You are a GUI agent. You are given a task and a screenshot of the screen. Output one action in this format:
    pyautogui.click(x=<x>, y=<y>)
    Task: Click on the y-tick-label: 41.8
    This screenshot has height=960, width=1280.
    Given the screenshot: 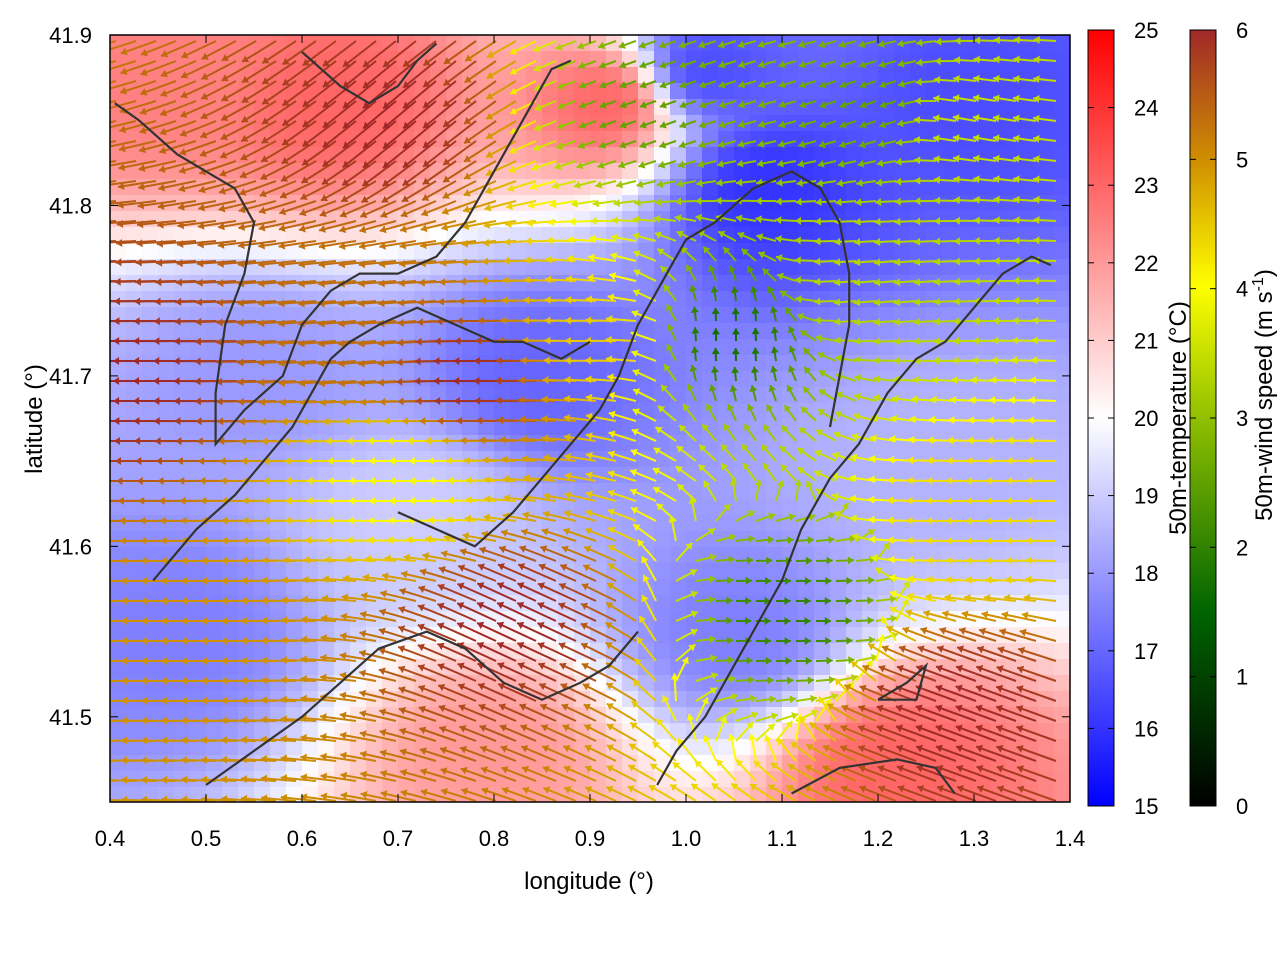 What is the action you would take?
    pyautogui.click(x=70, y=205)
    